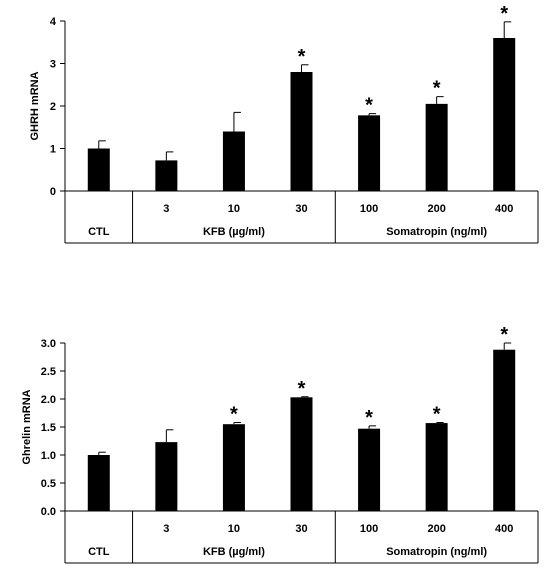  What do you see at coordinates (53, 22) in the screenshot?
I see `y-tick-label: 4` at bounding box center [53, 22].